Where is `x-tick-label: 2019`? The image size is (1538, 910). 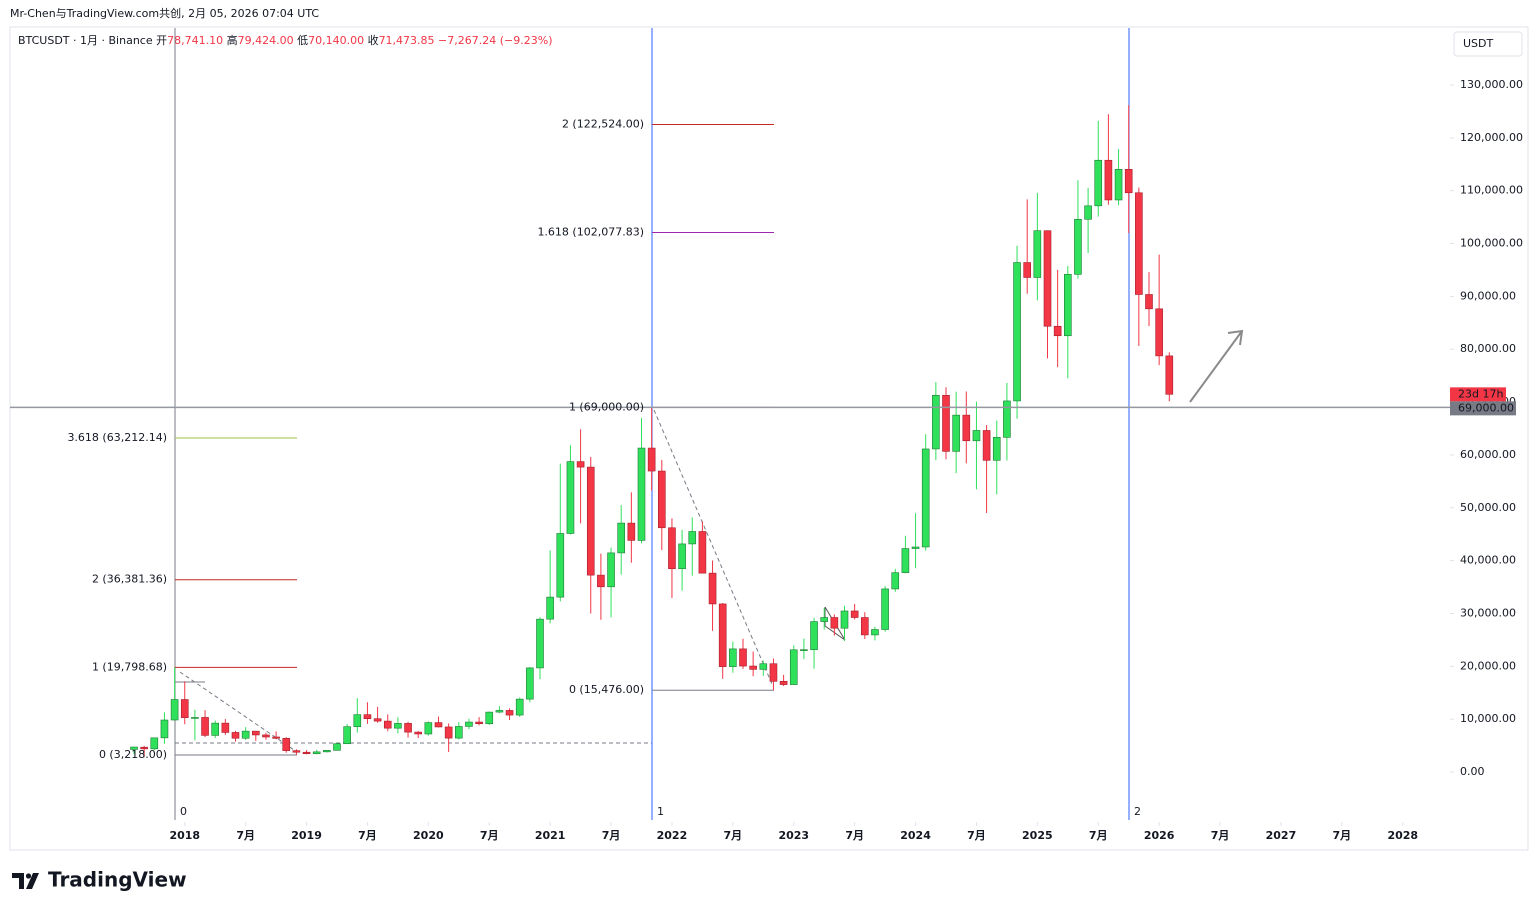
x-tick-label: 2019 is located at coordinates (306, 835).